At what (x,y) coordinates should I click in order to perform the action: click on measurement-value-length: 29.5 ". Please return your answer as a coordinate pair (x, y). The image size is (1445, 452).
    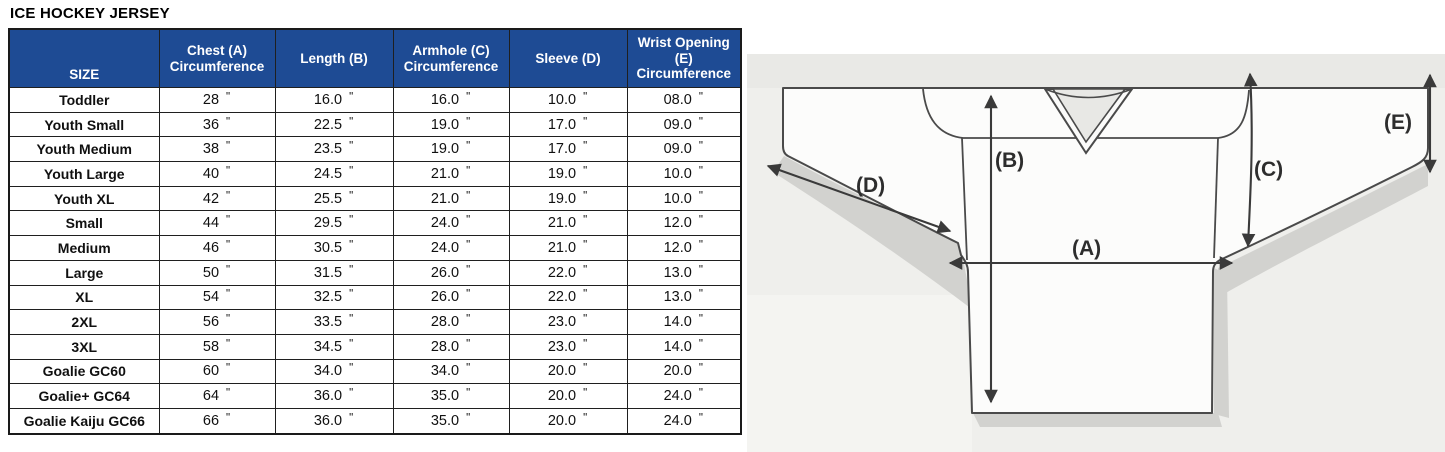
    Looking at the image, I should click on (334, 223).